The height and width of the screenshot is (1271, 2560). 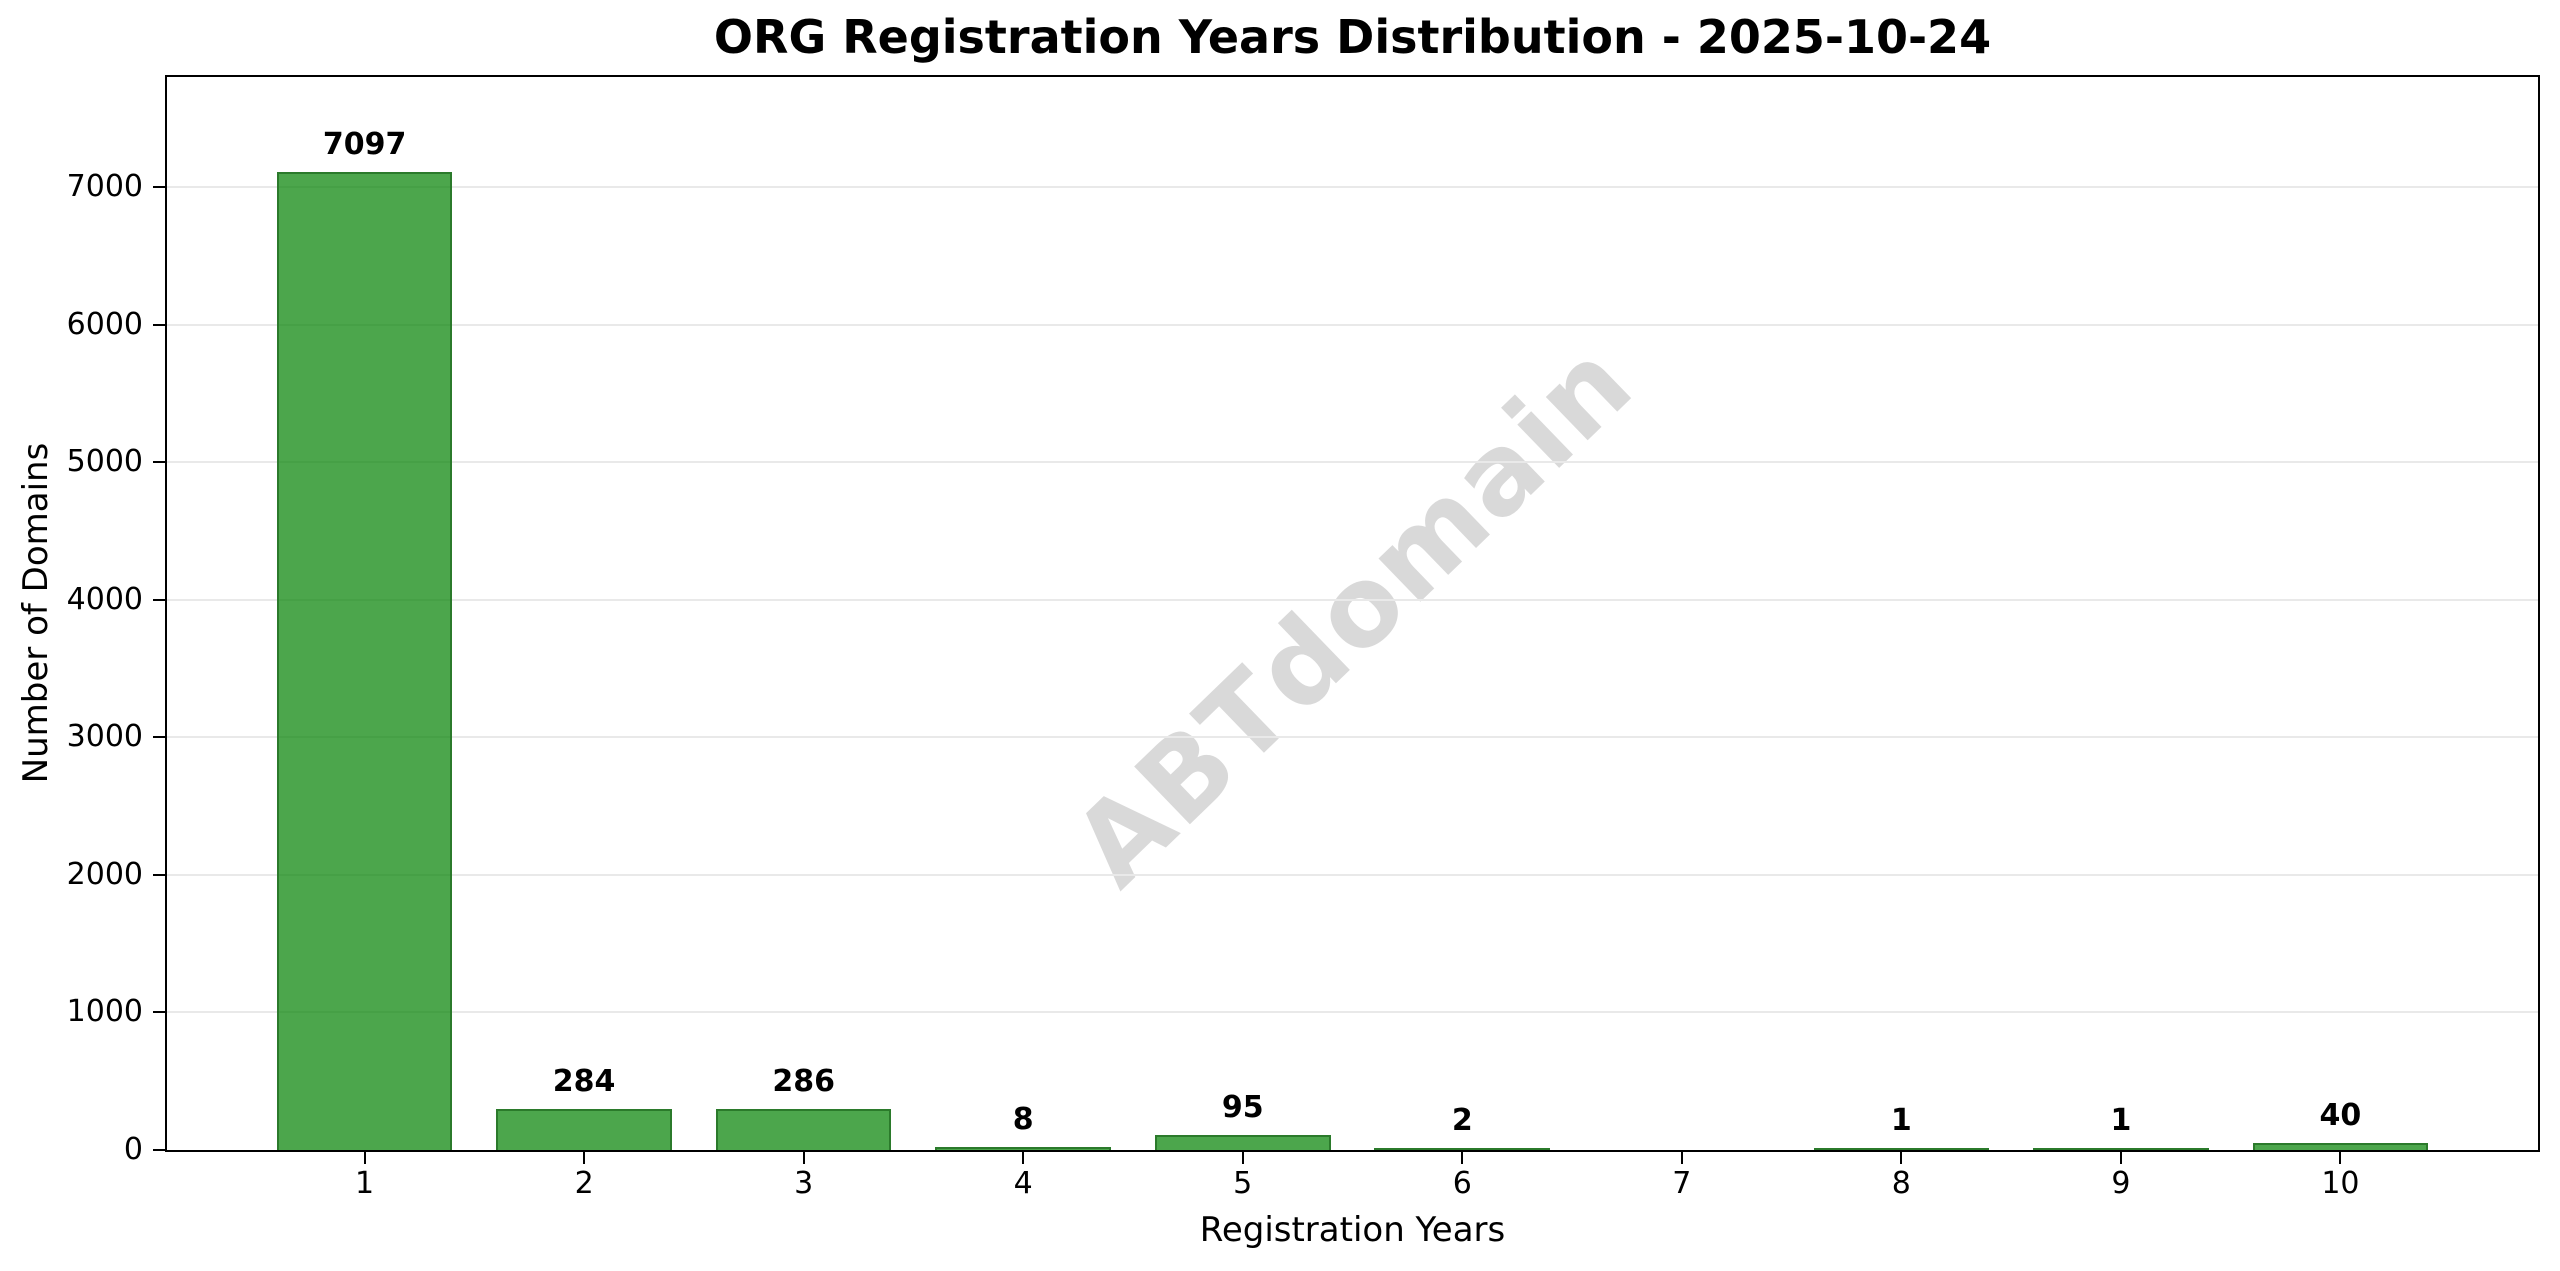 I want to click on y-tick-label: 1000, so click(x=104, y=1012).